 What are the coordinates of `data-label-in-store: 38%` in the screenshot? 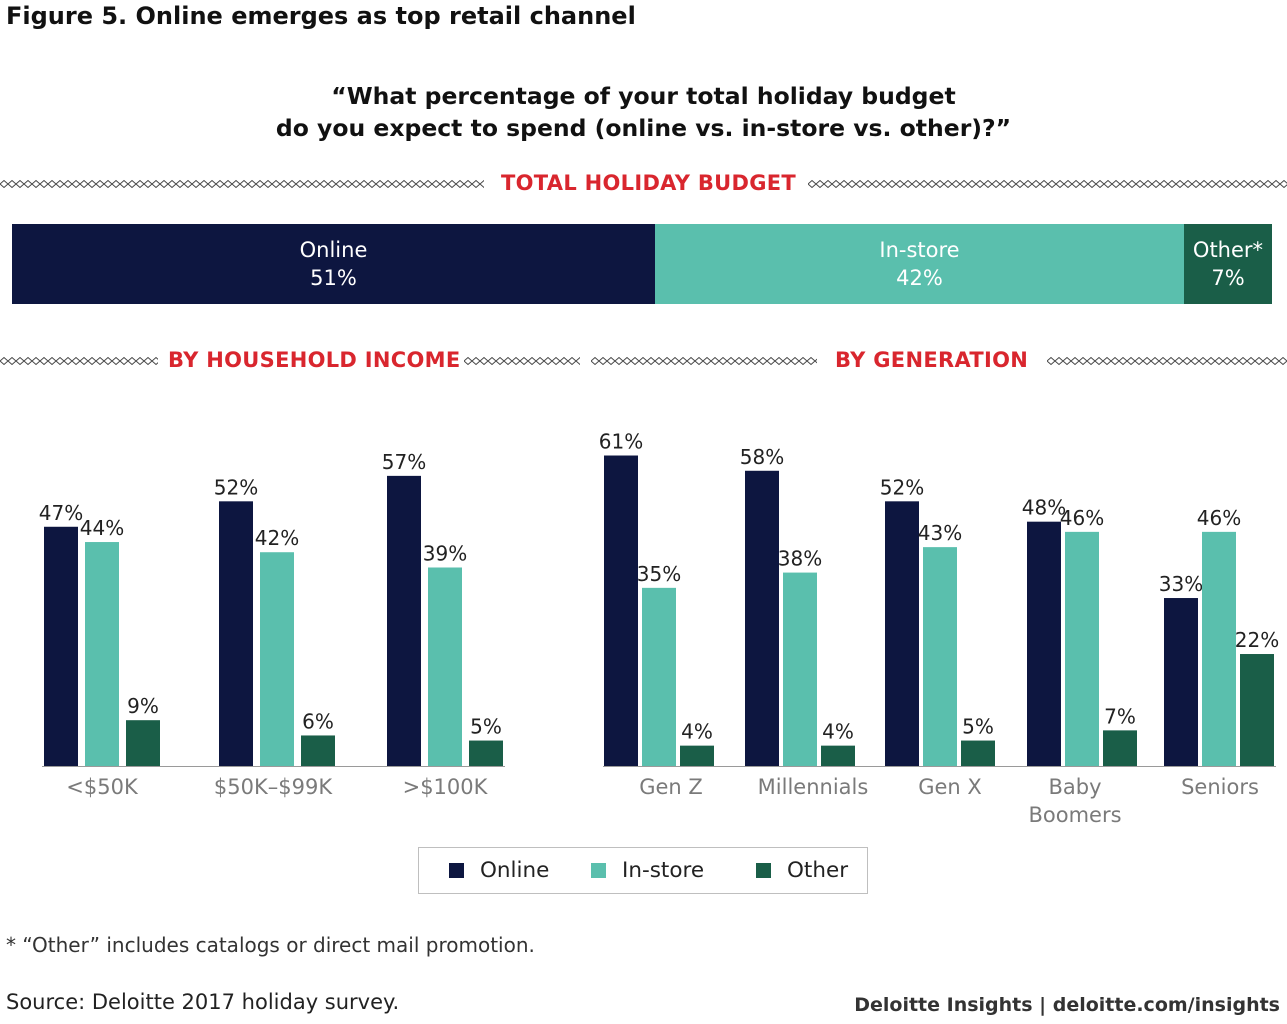 It's located at (800, 559).